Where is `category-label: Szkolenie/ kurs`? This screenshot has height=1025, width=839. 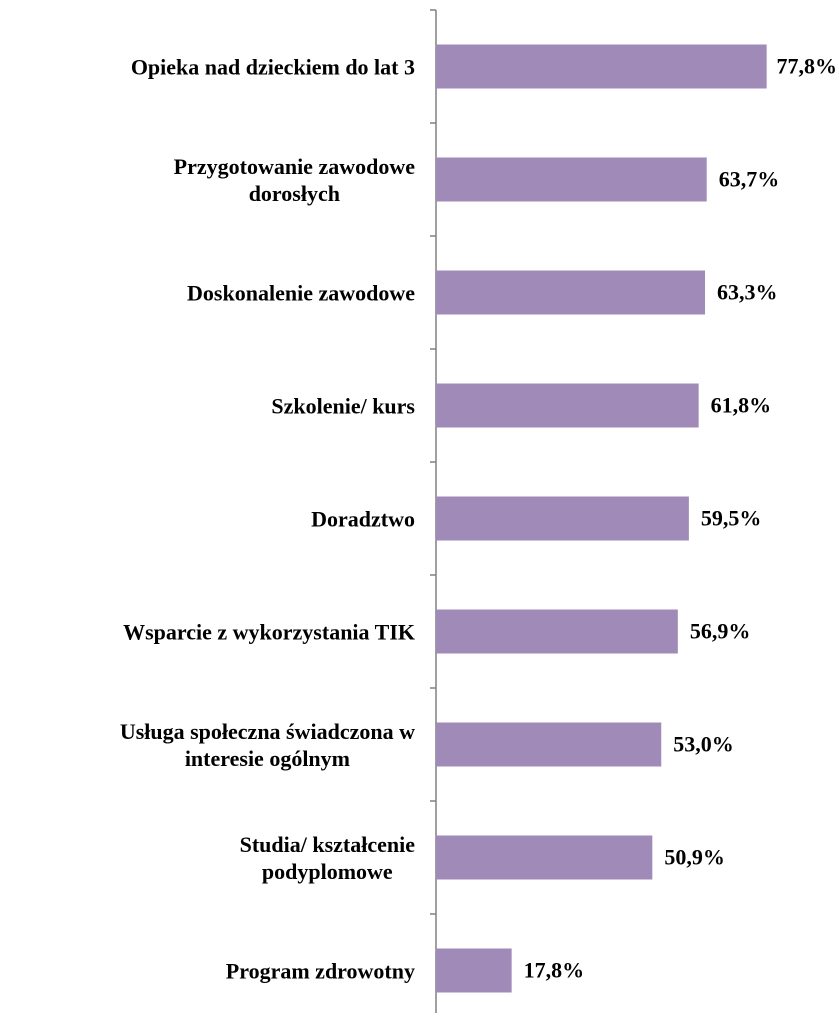
category-label: Szkolenie/ kurs is located at coordinates (343, 405).